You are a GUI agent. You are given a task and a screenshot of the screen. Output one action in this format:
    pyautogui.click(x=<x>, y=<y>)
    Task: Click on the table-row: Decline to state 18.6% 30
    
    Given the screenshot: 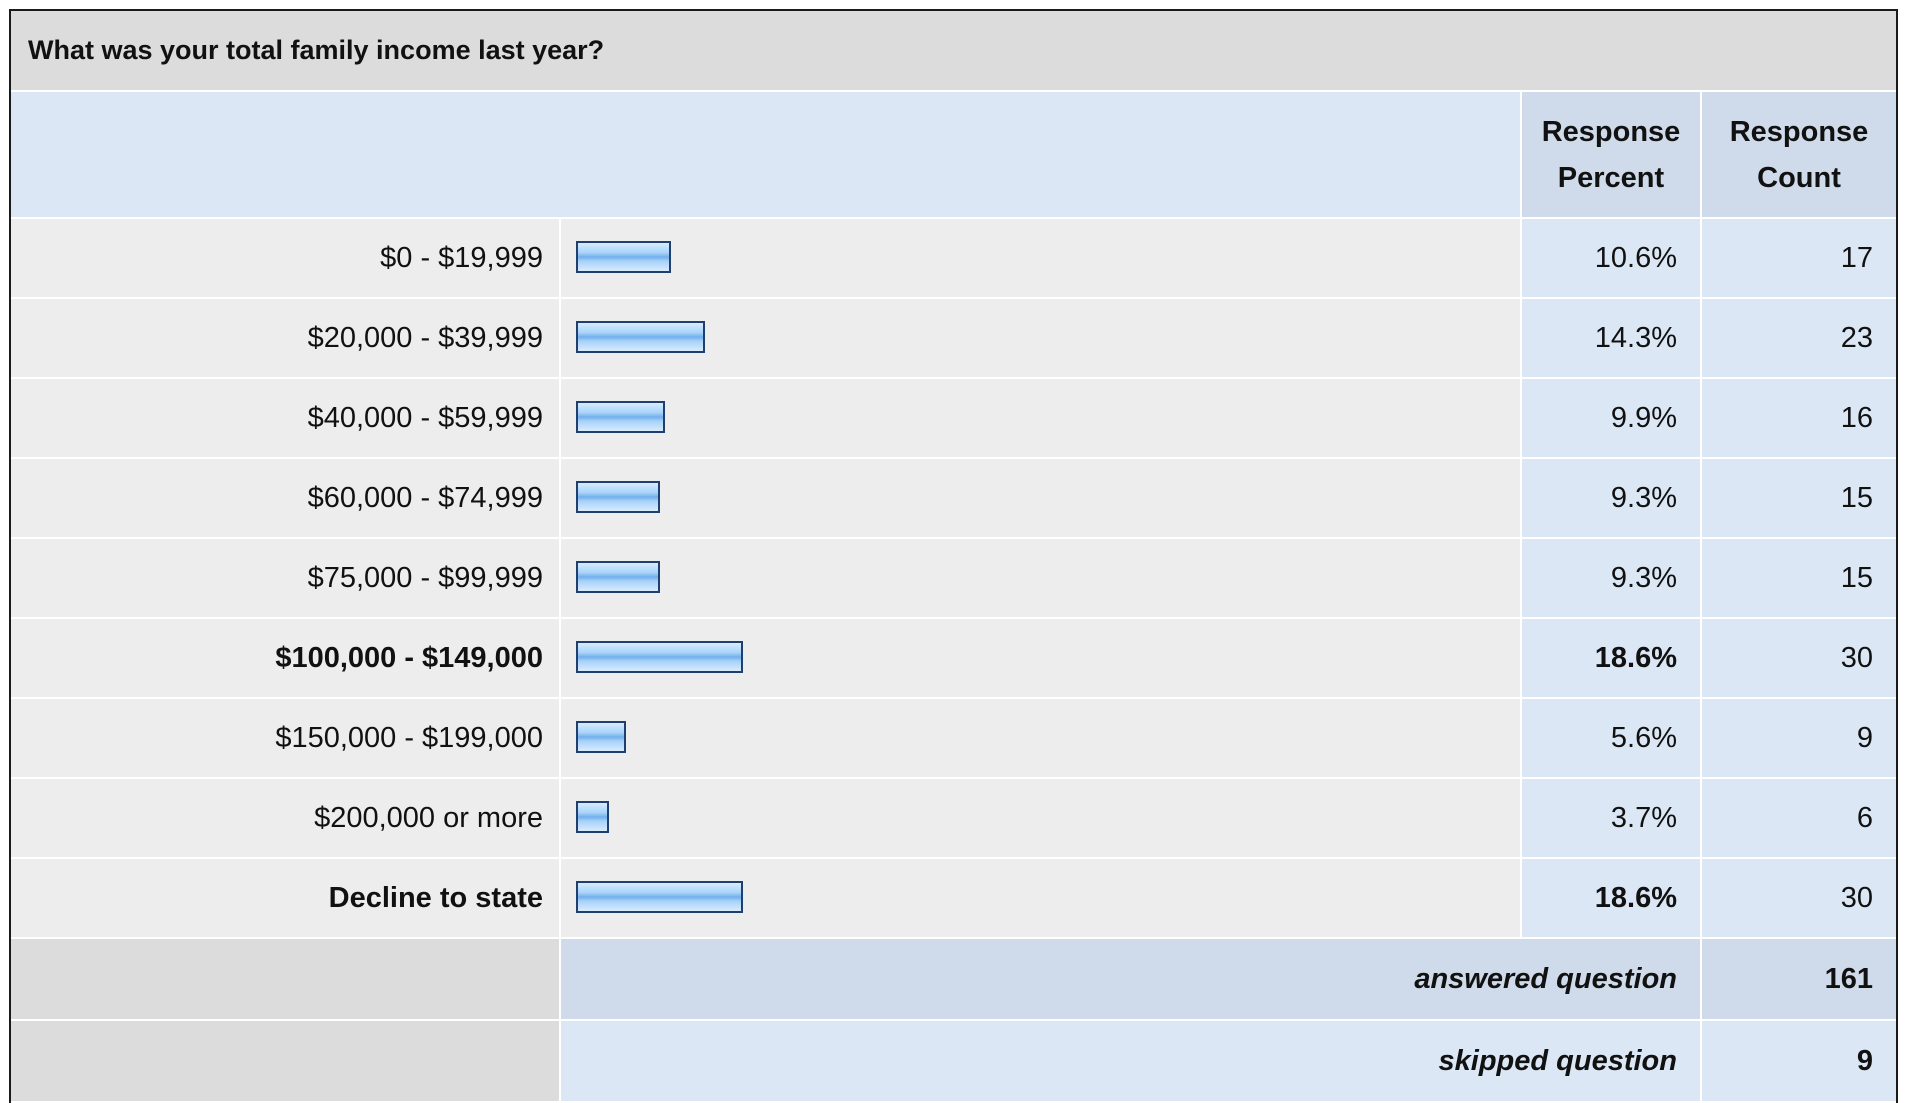 What is the action you would take?
    pyautogui.click(x=953, y=899)
    